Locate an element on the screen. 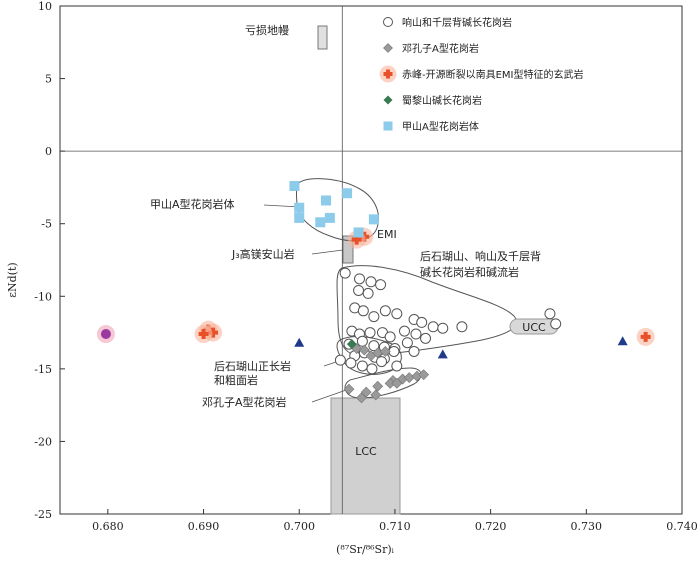 The image size is (700, 563). legend-box is located at coordinates (472, 81).